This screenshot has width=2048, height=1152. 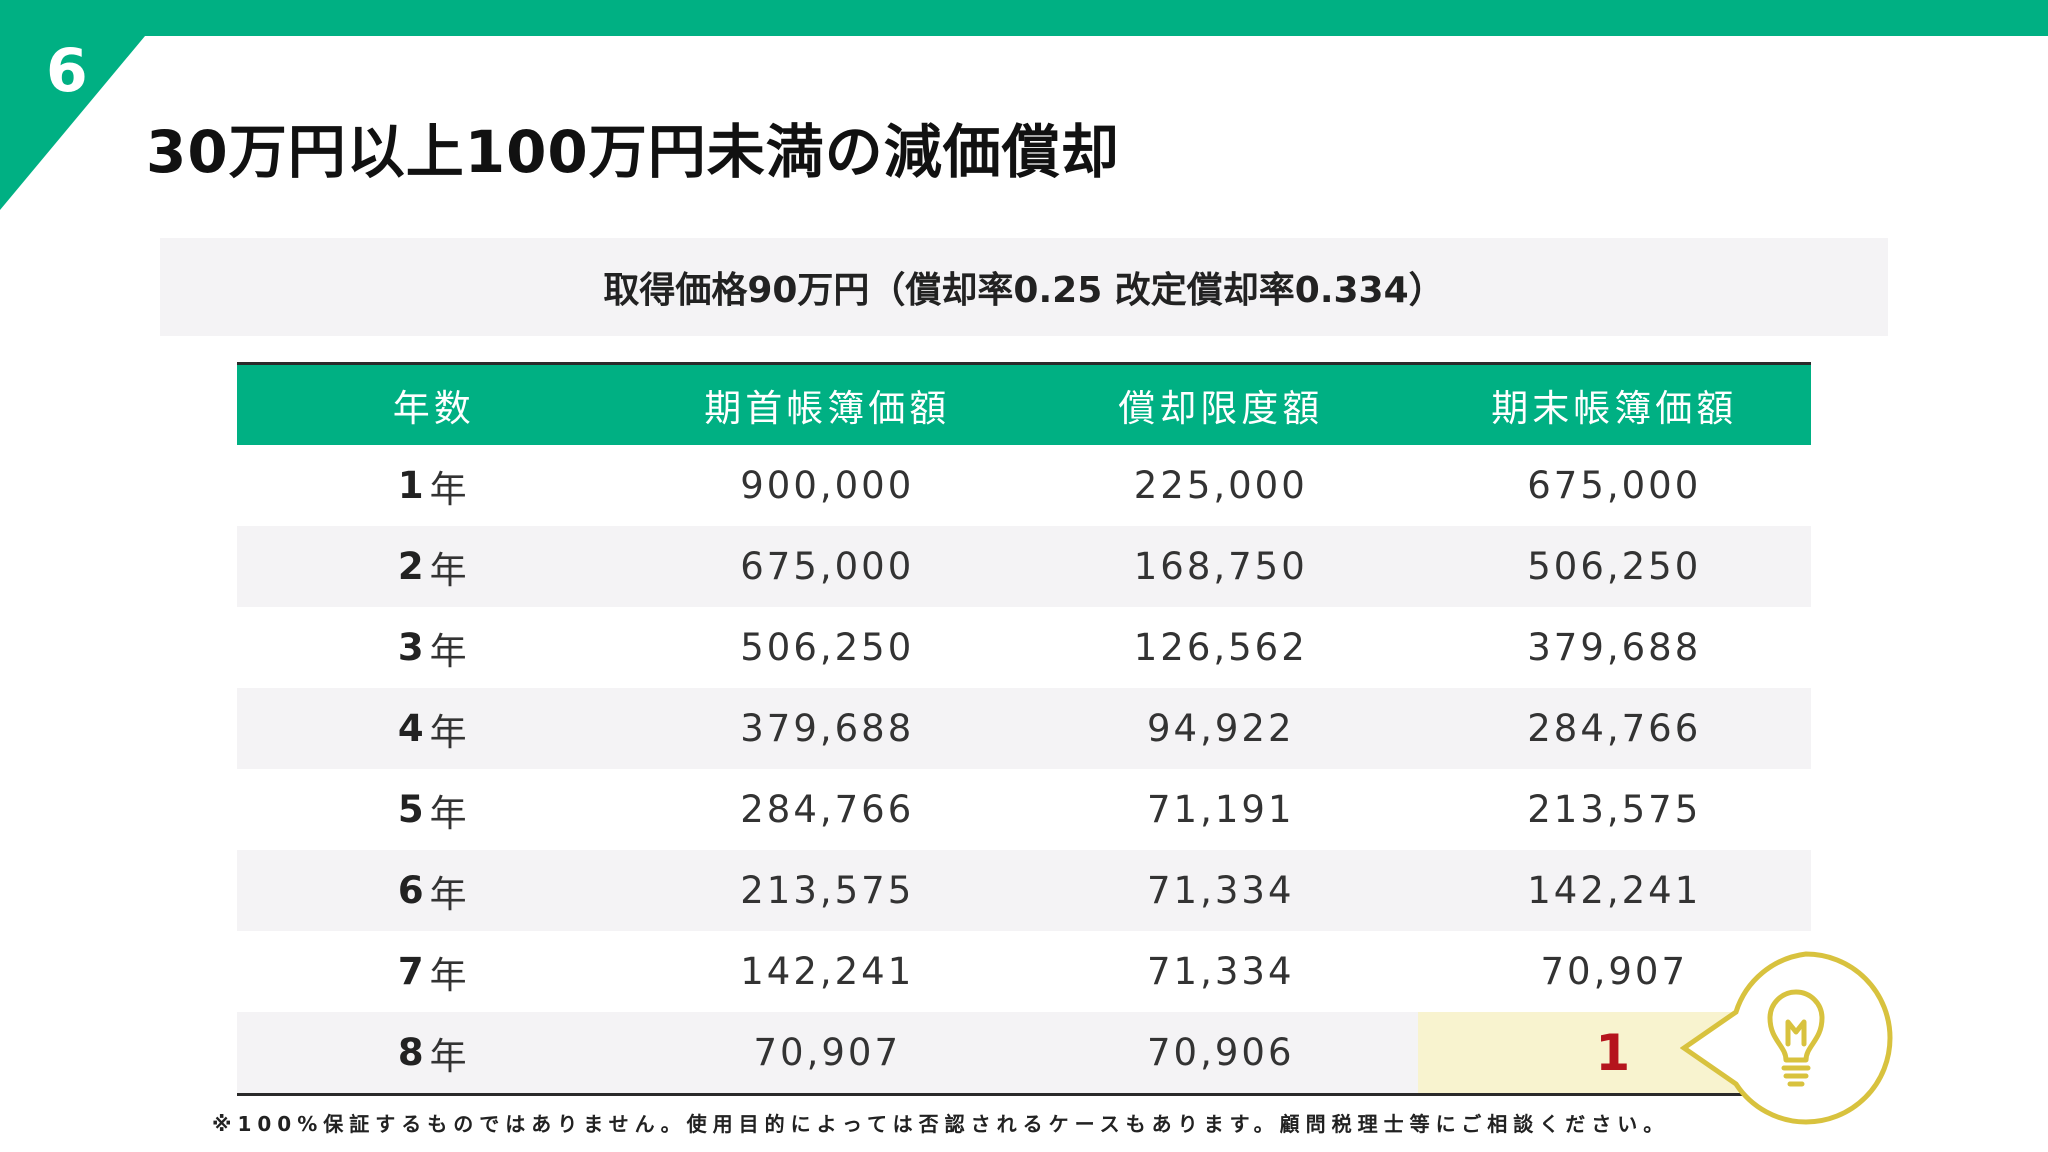 What do you see at coordinates (1614, 1052) in the screenshot?
I see `final-book-value: 1` at bounding box center [1614, 1052].